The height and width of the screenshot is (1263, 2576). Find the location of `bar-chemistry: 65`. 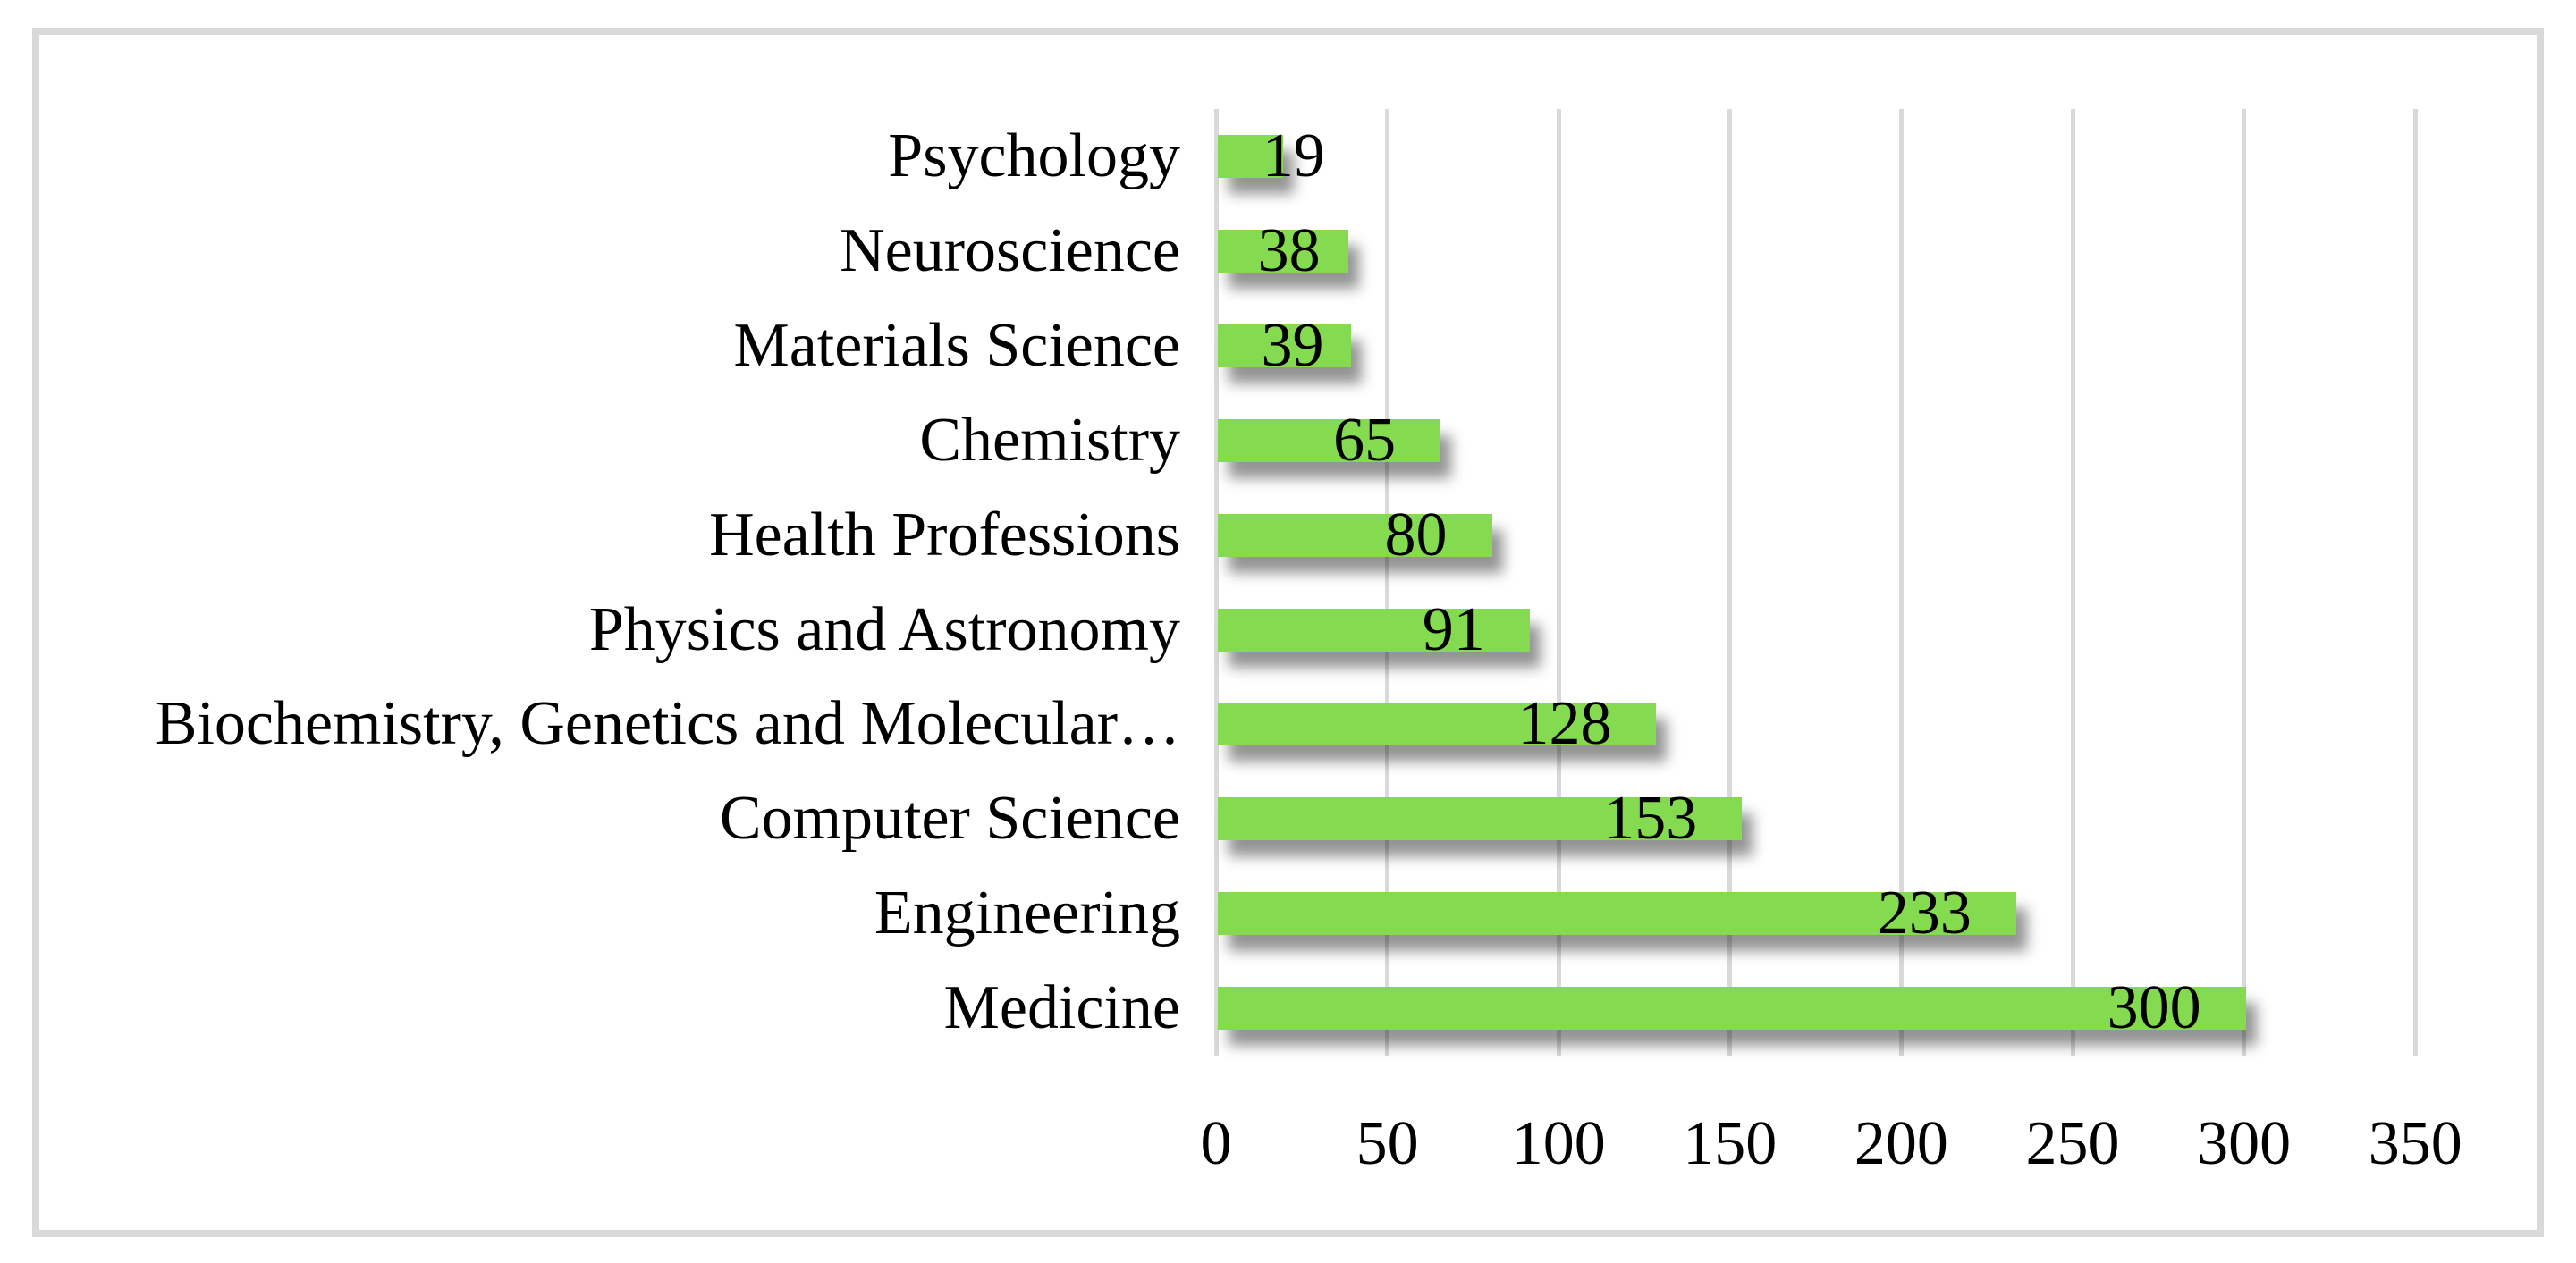

bar-chemistry: 65 is located at coordinates (1329, 439).